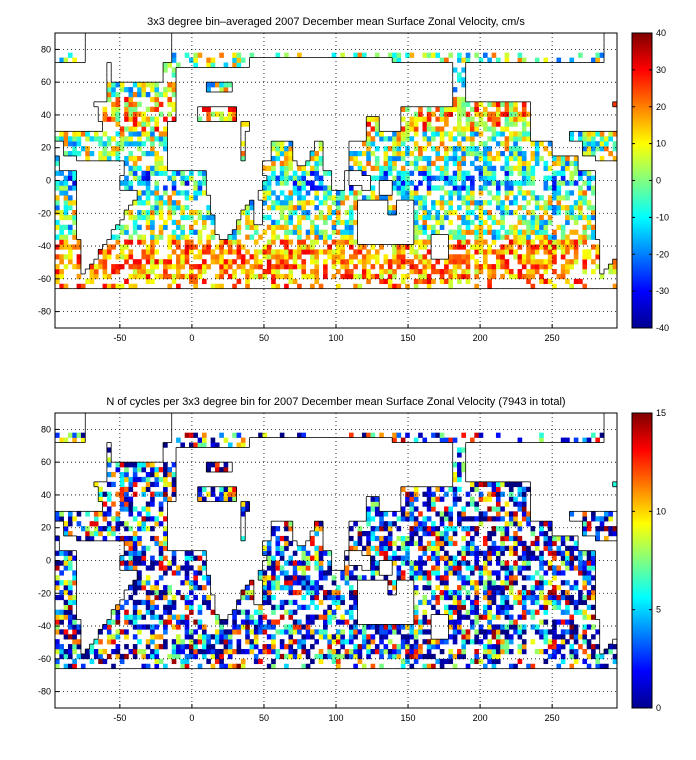 The height and width of the screenshot is (760, 696). Describe the element at coordinates (191, 338) in the screenshot. I see `x-tick-label: 0` at that location.